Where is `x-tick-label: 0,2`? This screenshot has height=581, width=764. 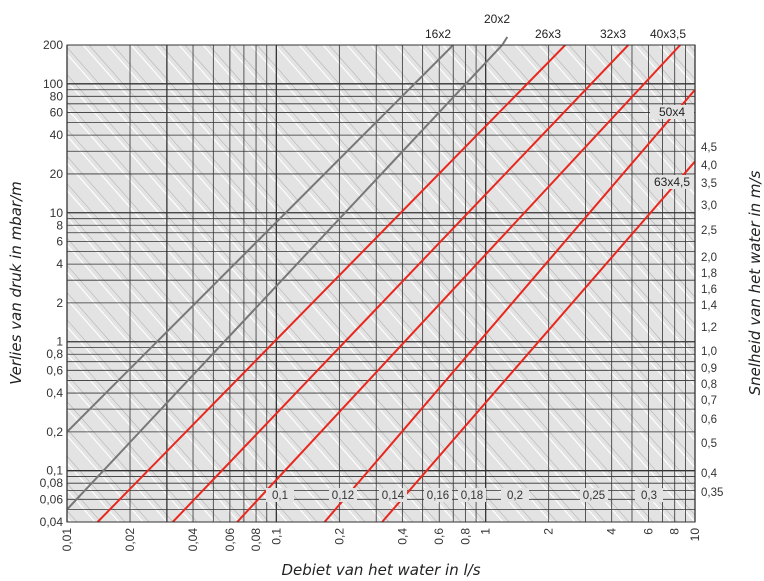 x-tick-label: 0,2 is located at coordinates (339, 536).